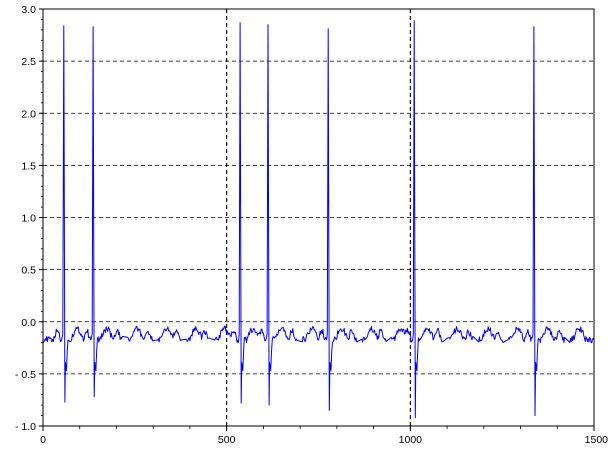 Image resolution: width=610 pixels, height=453 pixels. I want to click on y-tick-label: 0.0, so click(28, 323).